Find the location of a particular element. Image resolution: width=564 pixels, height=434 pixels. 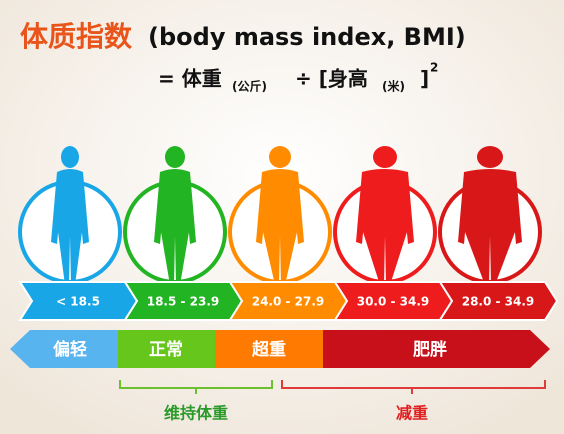

formula-height: ÷ [身高 is located at coordinates (331, 79).